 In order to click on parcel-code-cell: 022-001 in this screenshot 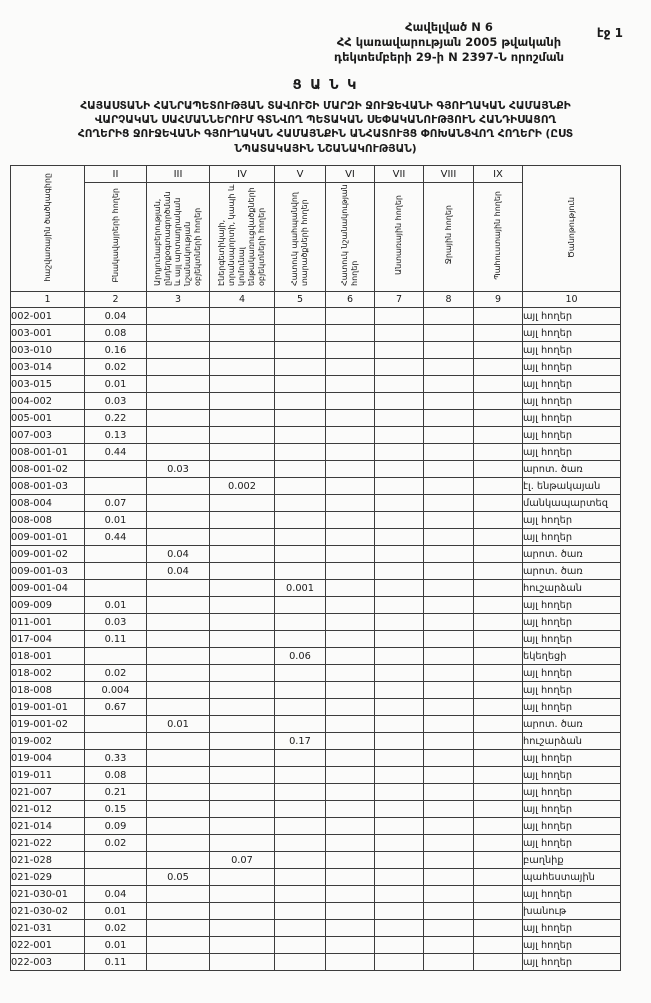, I will do `click(47, 945)`.